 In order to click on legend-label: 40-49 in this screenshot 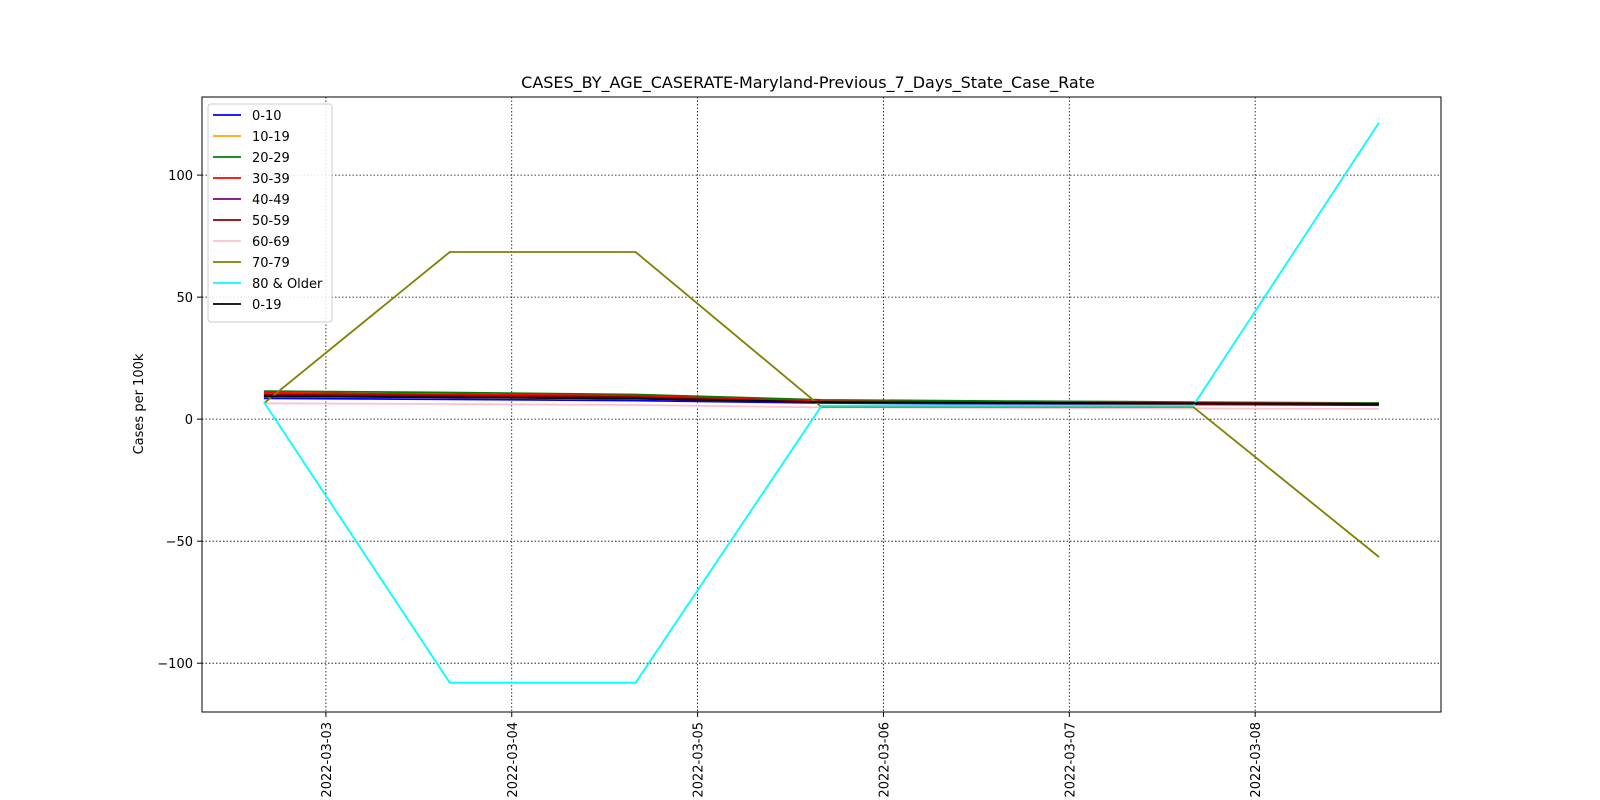, I will do `click(271, 200)`.